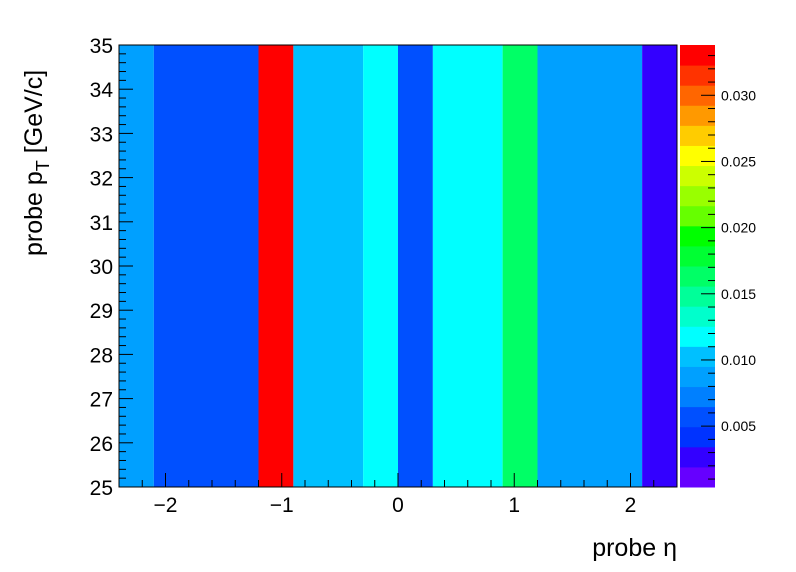 The width and height of the screenshot is (796, 572). Describe the element at coordinates (738, 95) in the screenshot. I see `palette-tick-label: 0.030` at that location.